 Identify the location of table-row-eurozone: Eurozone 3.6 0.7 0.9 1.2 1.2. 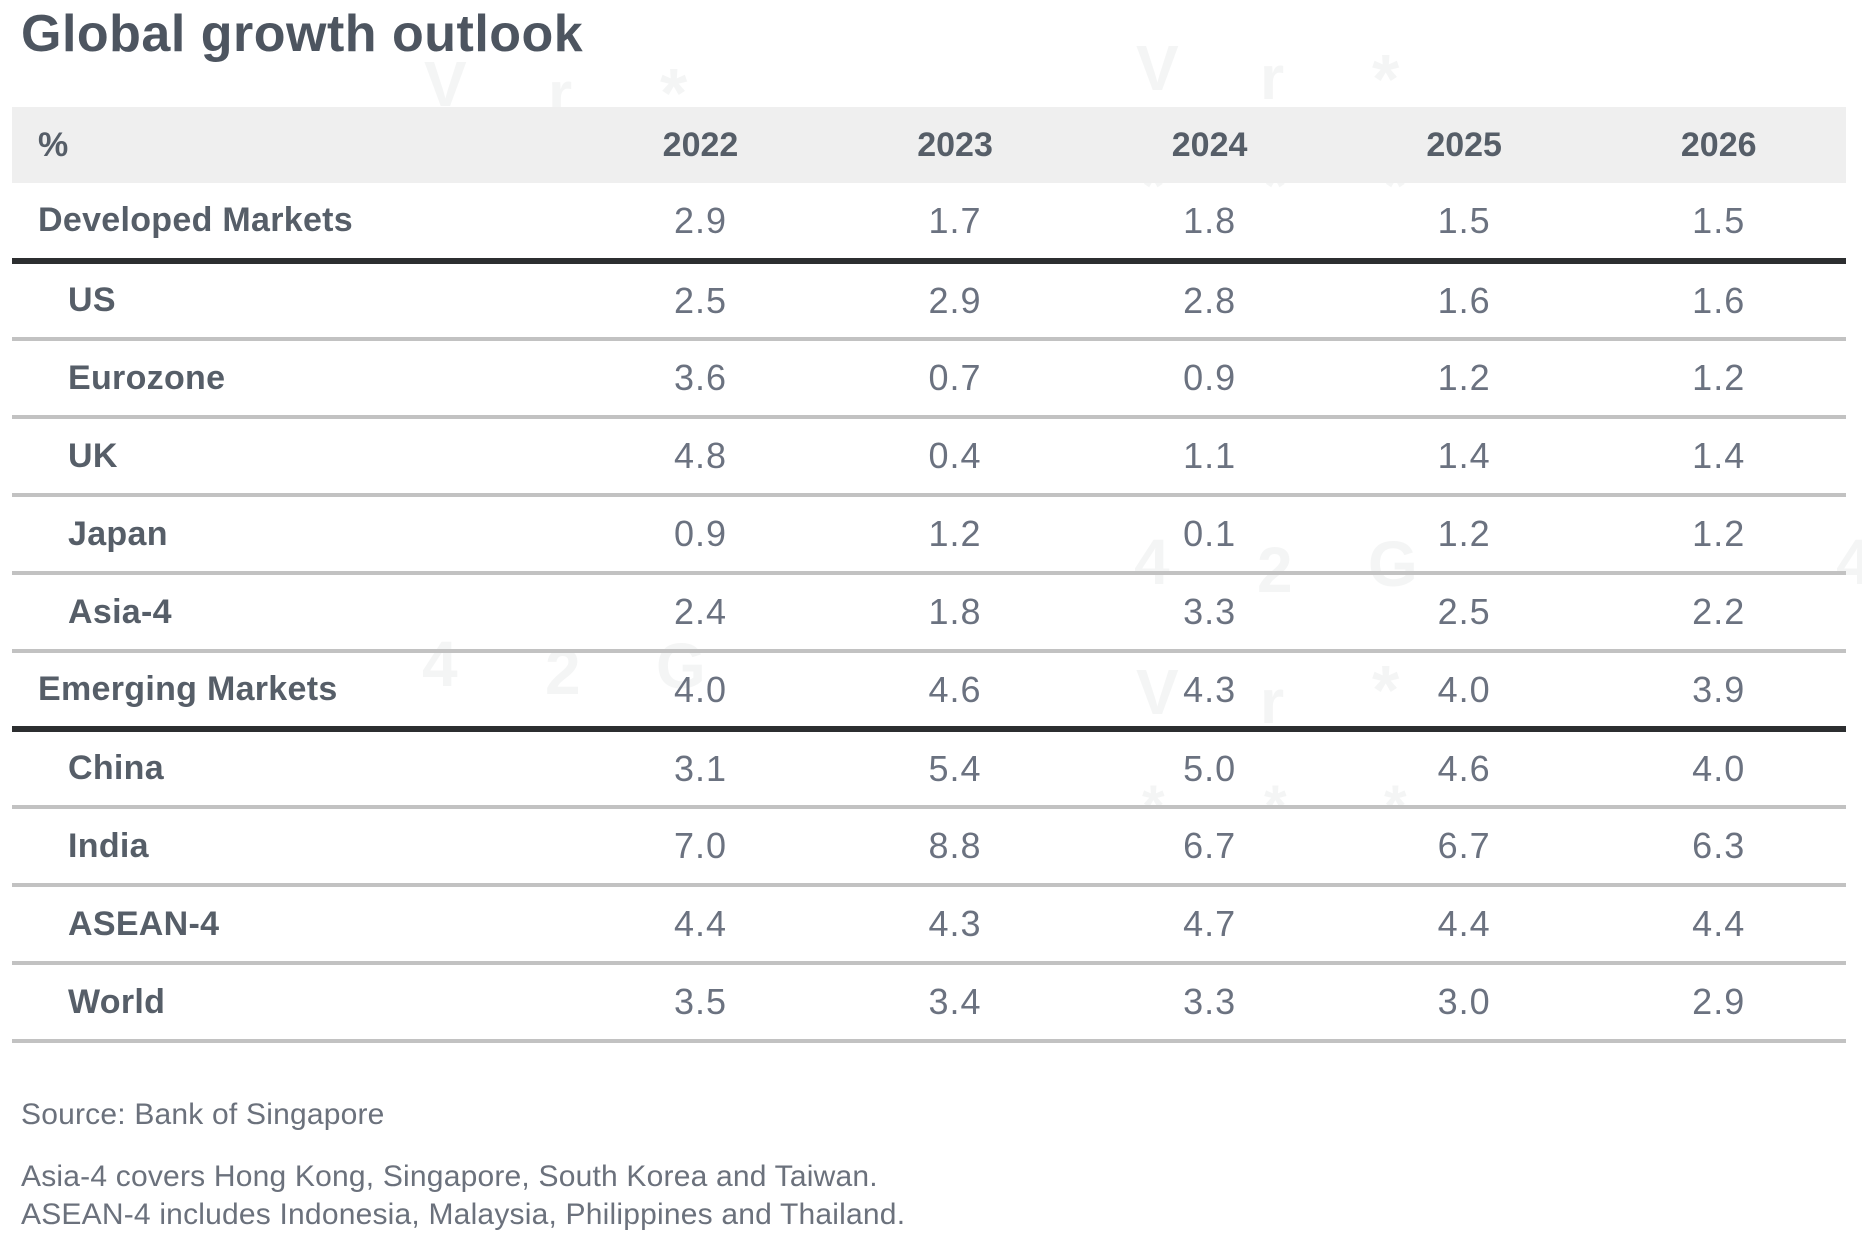
(929, 378).